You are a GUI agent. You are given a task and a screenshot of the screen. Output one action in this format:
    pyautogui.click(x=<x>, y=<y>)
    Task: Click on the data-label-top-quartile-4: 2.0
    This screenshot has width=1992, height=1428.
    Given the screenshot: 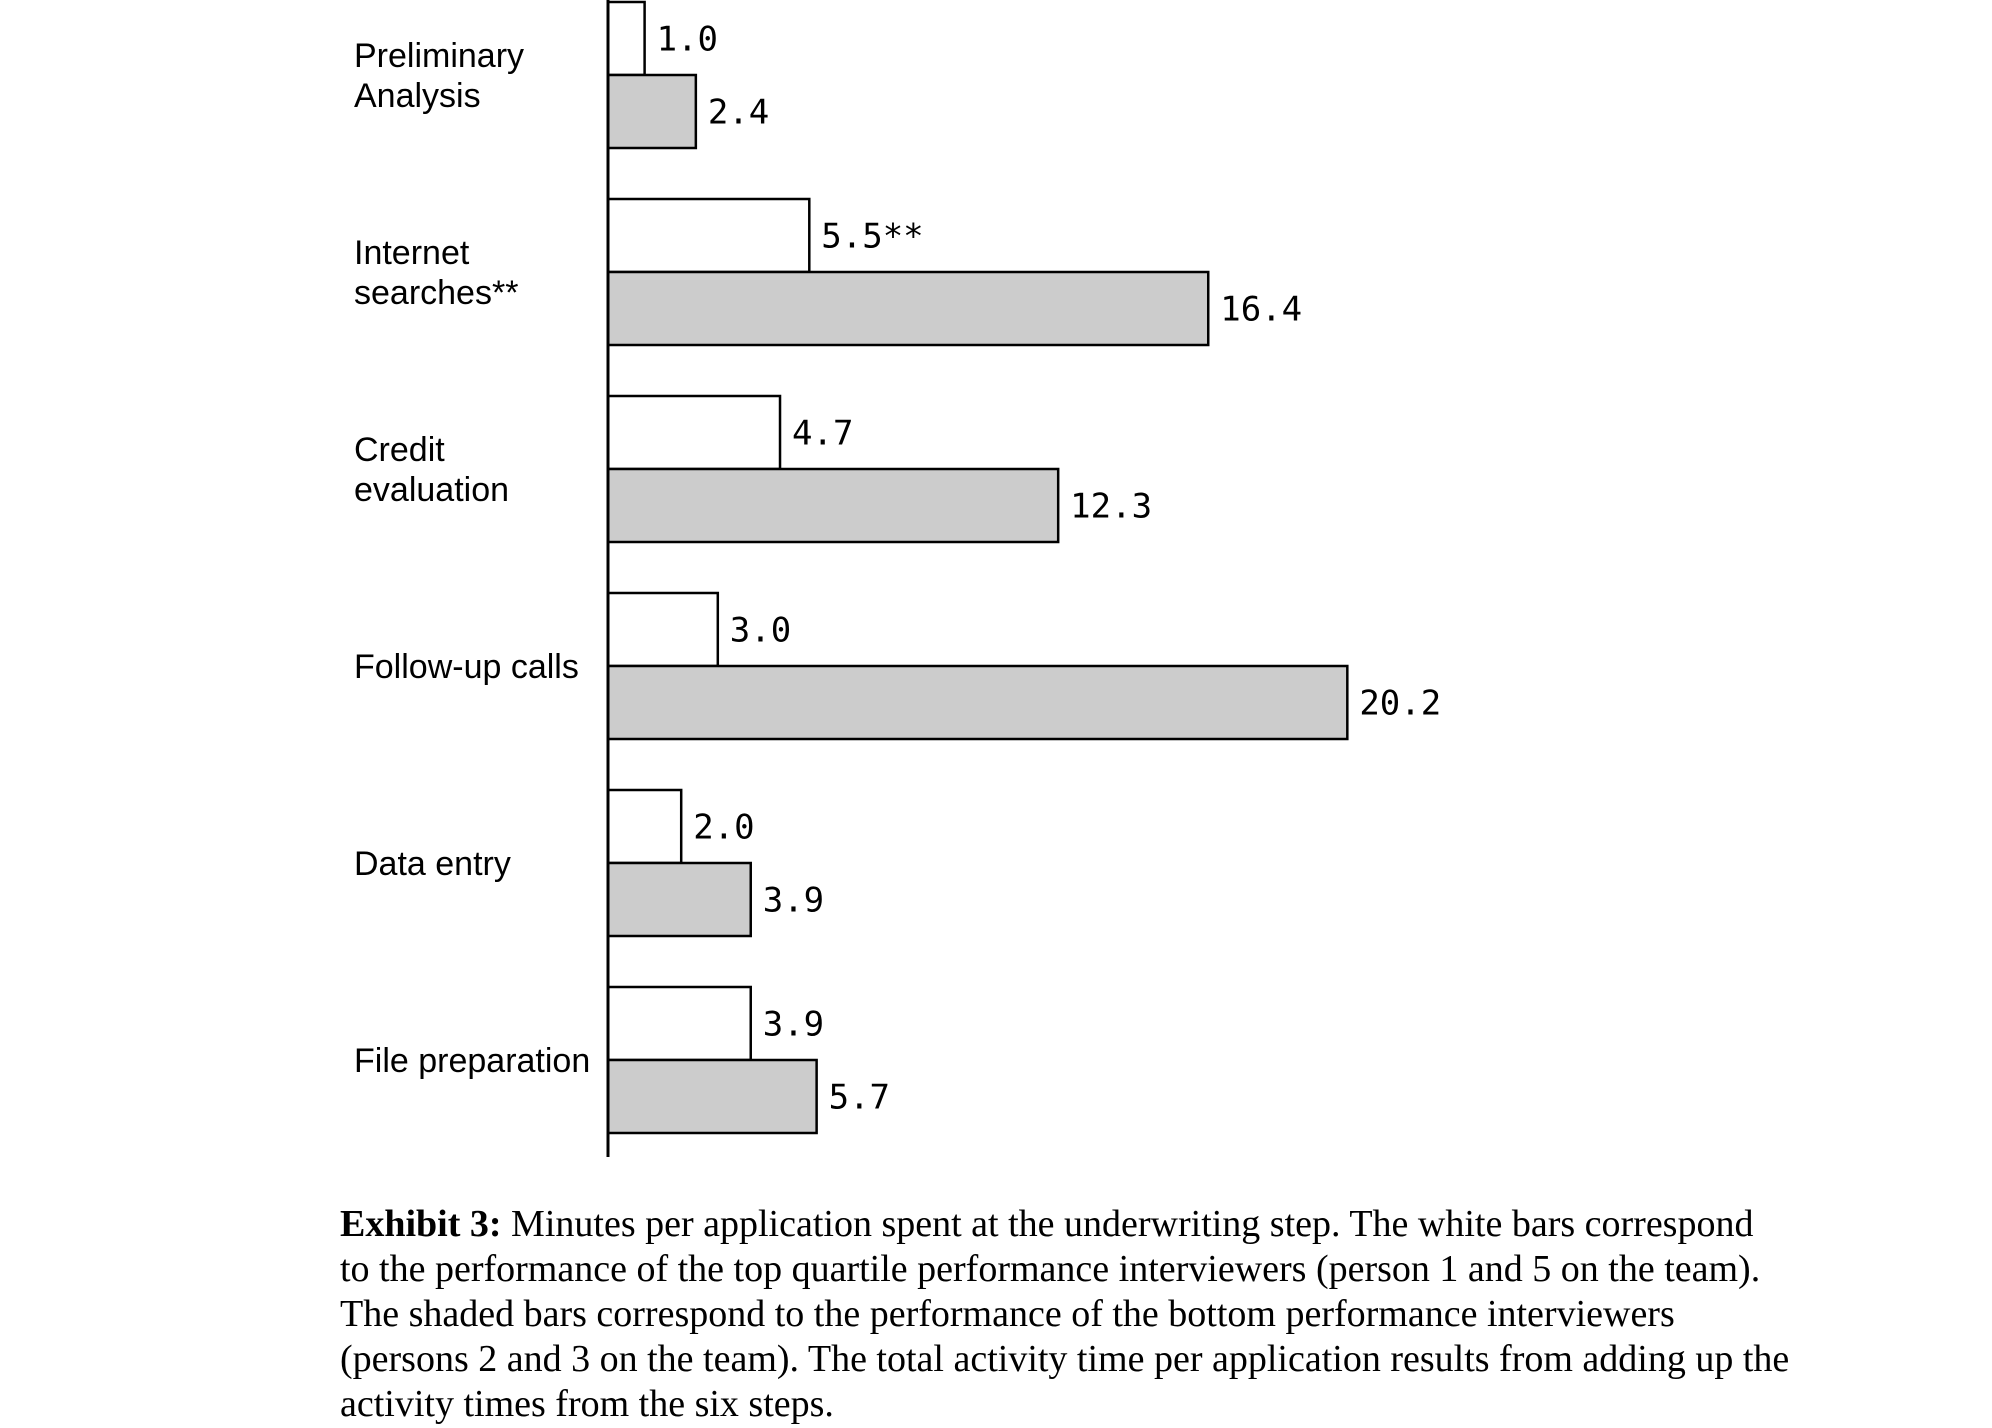 What is the action you would take?
    pyautogui.click(x=723, y=828)
    